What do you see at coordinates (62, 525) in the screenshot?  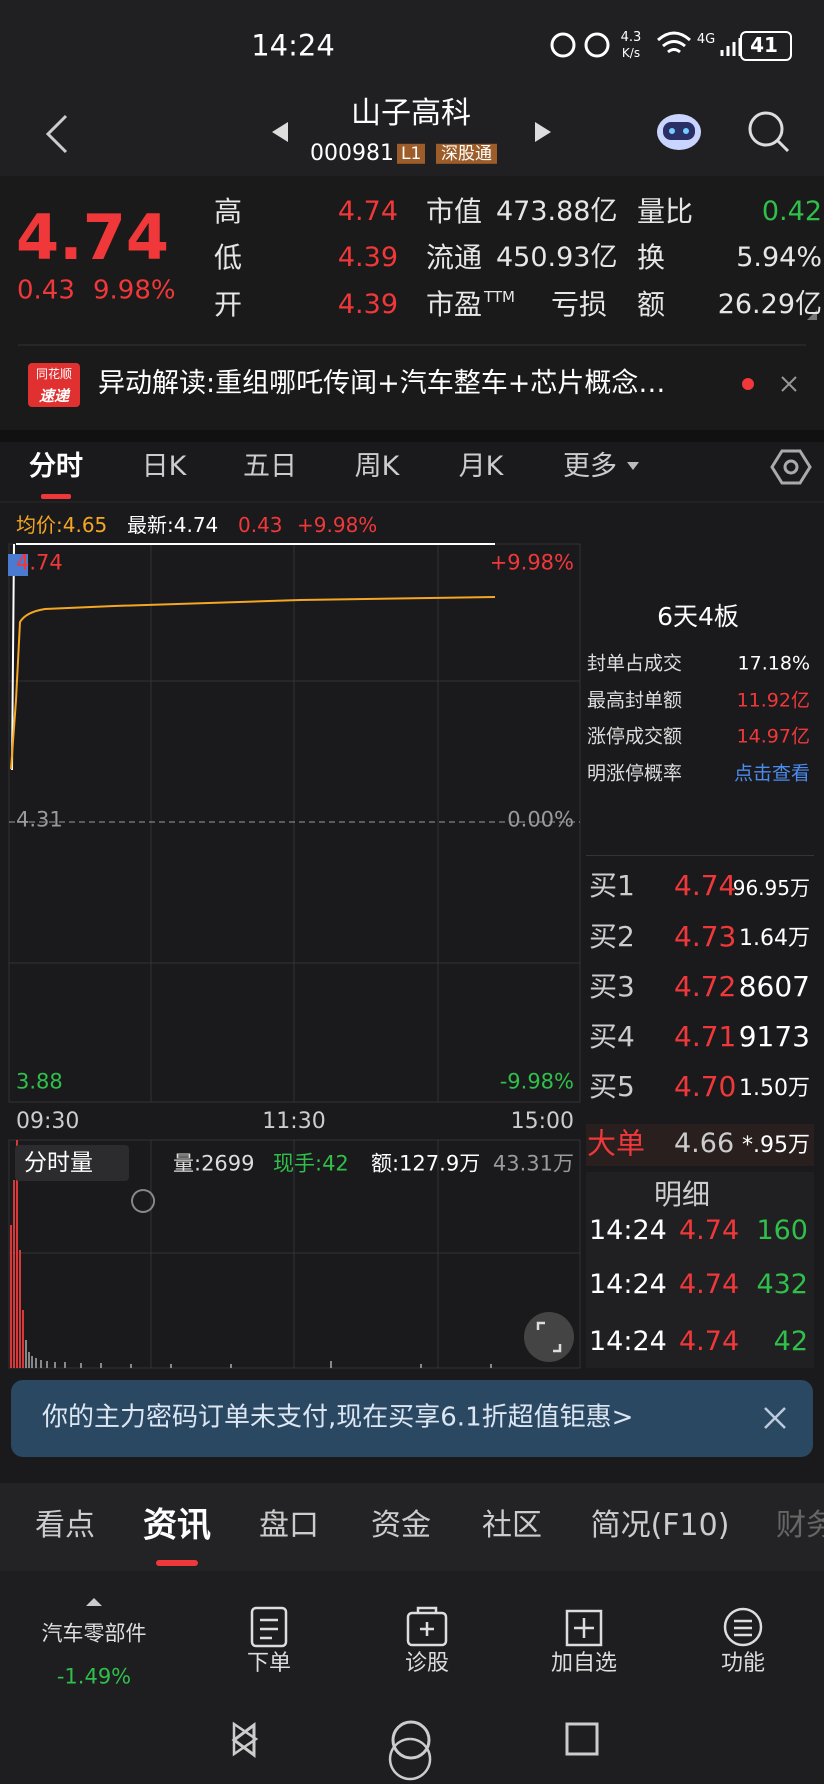 I see `avg-price: 均价:4.65` at bounding box center [62, 525].